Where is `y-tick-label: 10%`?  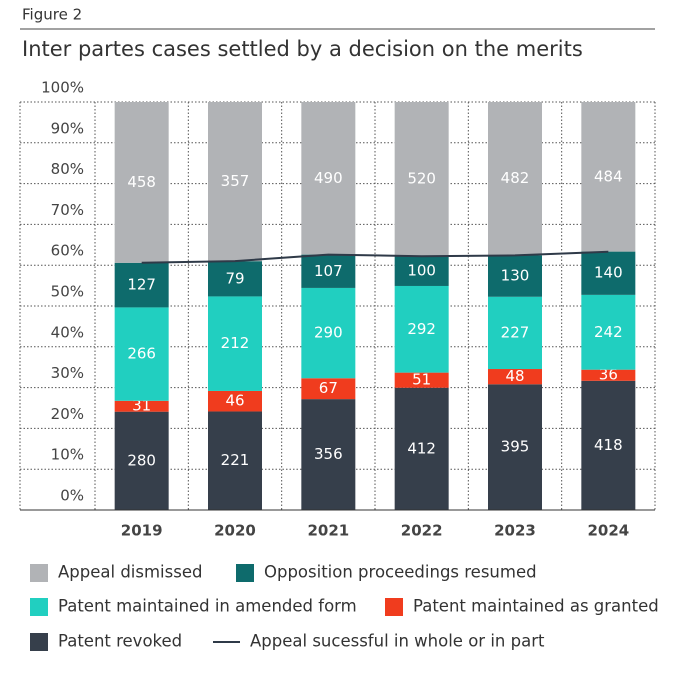 y-tick-label: 10% is located at coordinates (67, 455).